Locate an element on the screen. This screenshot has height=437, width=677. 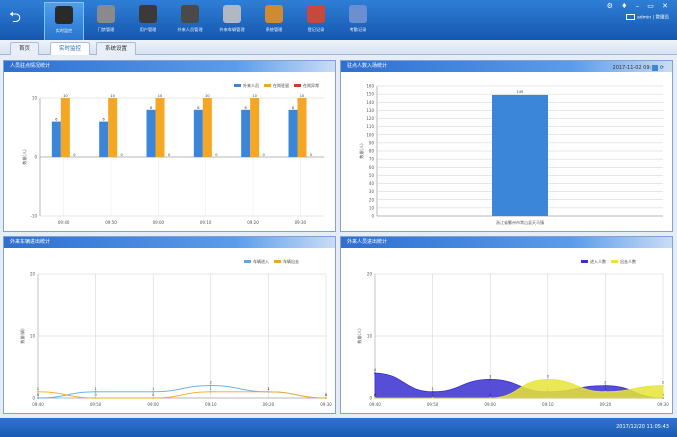
date-picker: 2017-11-02 09: ⟳ is located at coordinates (638, 67).